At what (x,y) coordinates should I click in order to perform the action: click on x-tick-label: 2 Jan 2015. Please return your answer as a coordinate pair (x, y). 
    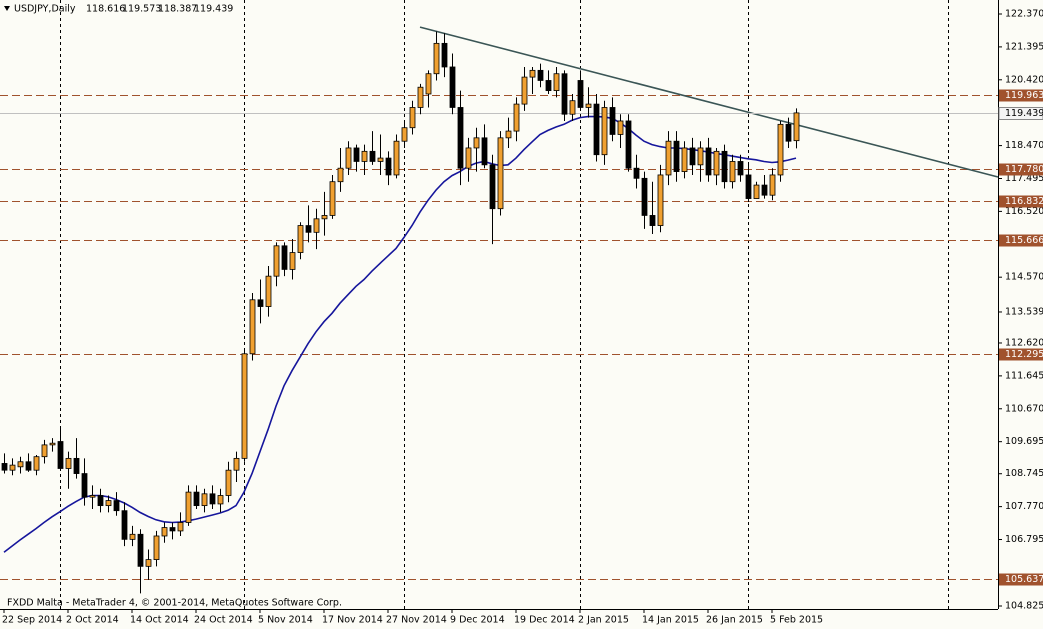
    Looking at the image, I should click on (603, 620).